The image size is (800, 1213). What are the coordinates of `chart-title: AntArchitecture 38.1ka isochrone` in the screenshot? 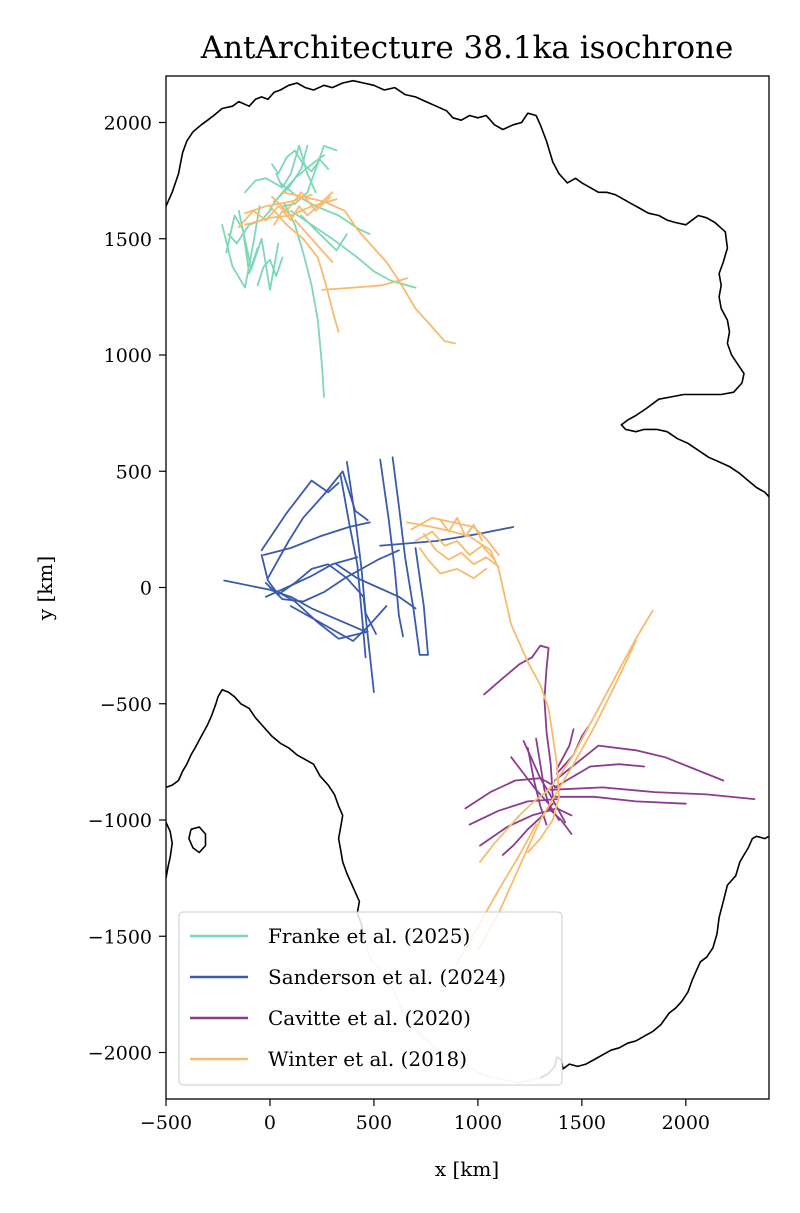 It's located at (467, 48).